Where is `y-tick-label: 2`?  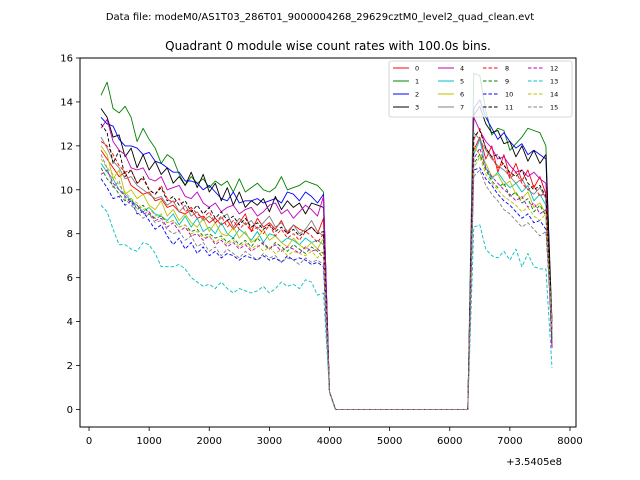
y-tick-label: 2 is located at coordinates (70, 366).